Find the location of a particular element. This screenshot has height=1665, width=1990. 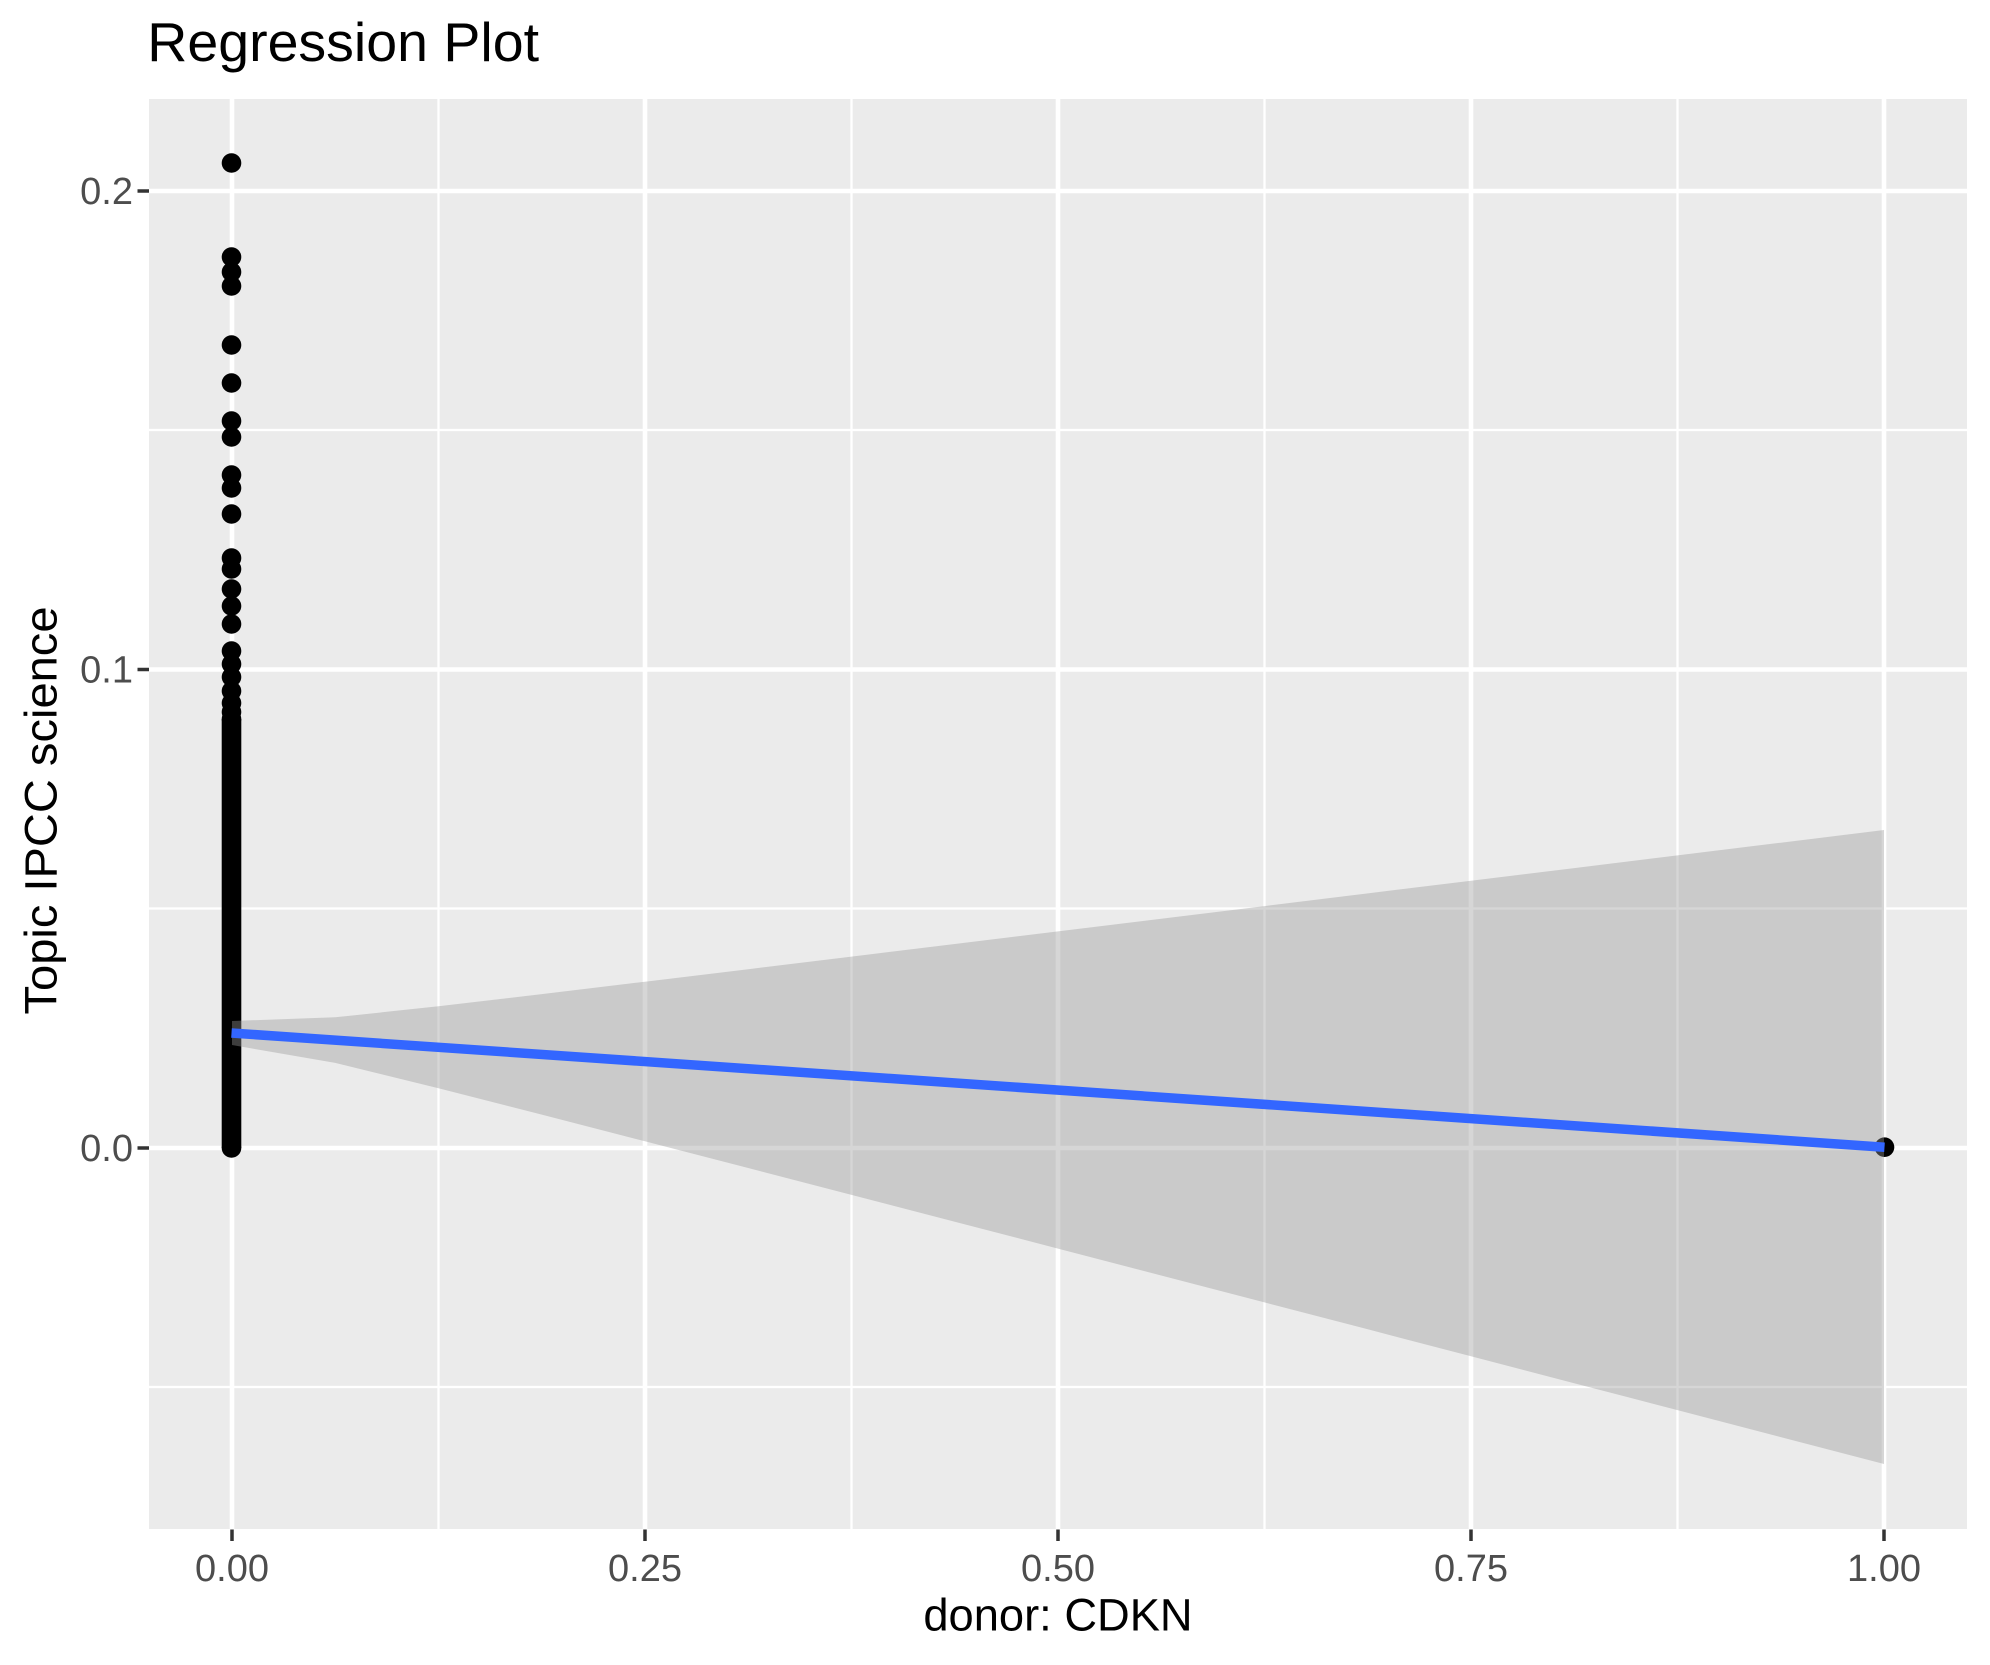

svg-text: 0.50 is located at coordinates (1058, 1569).